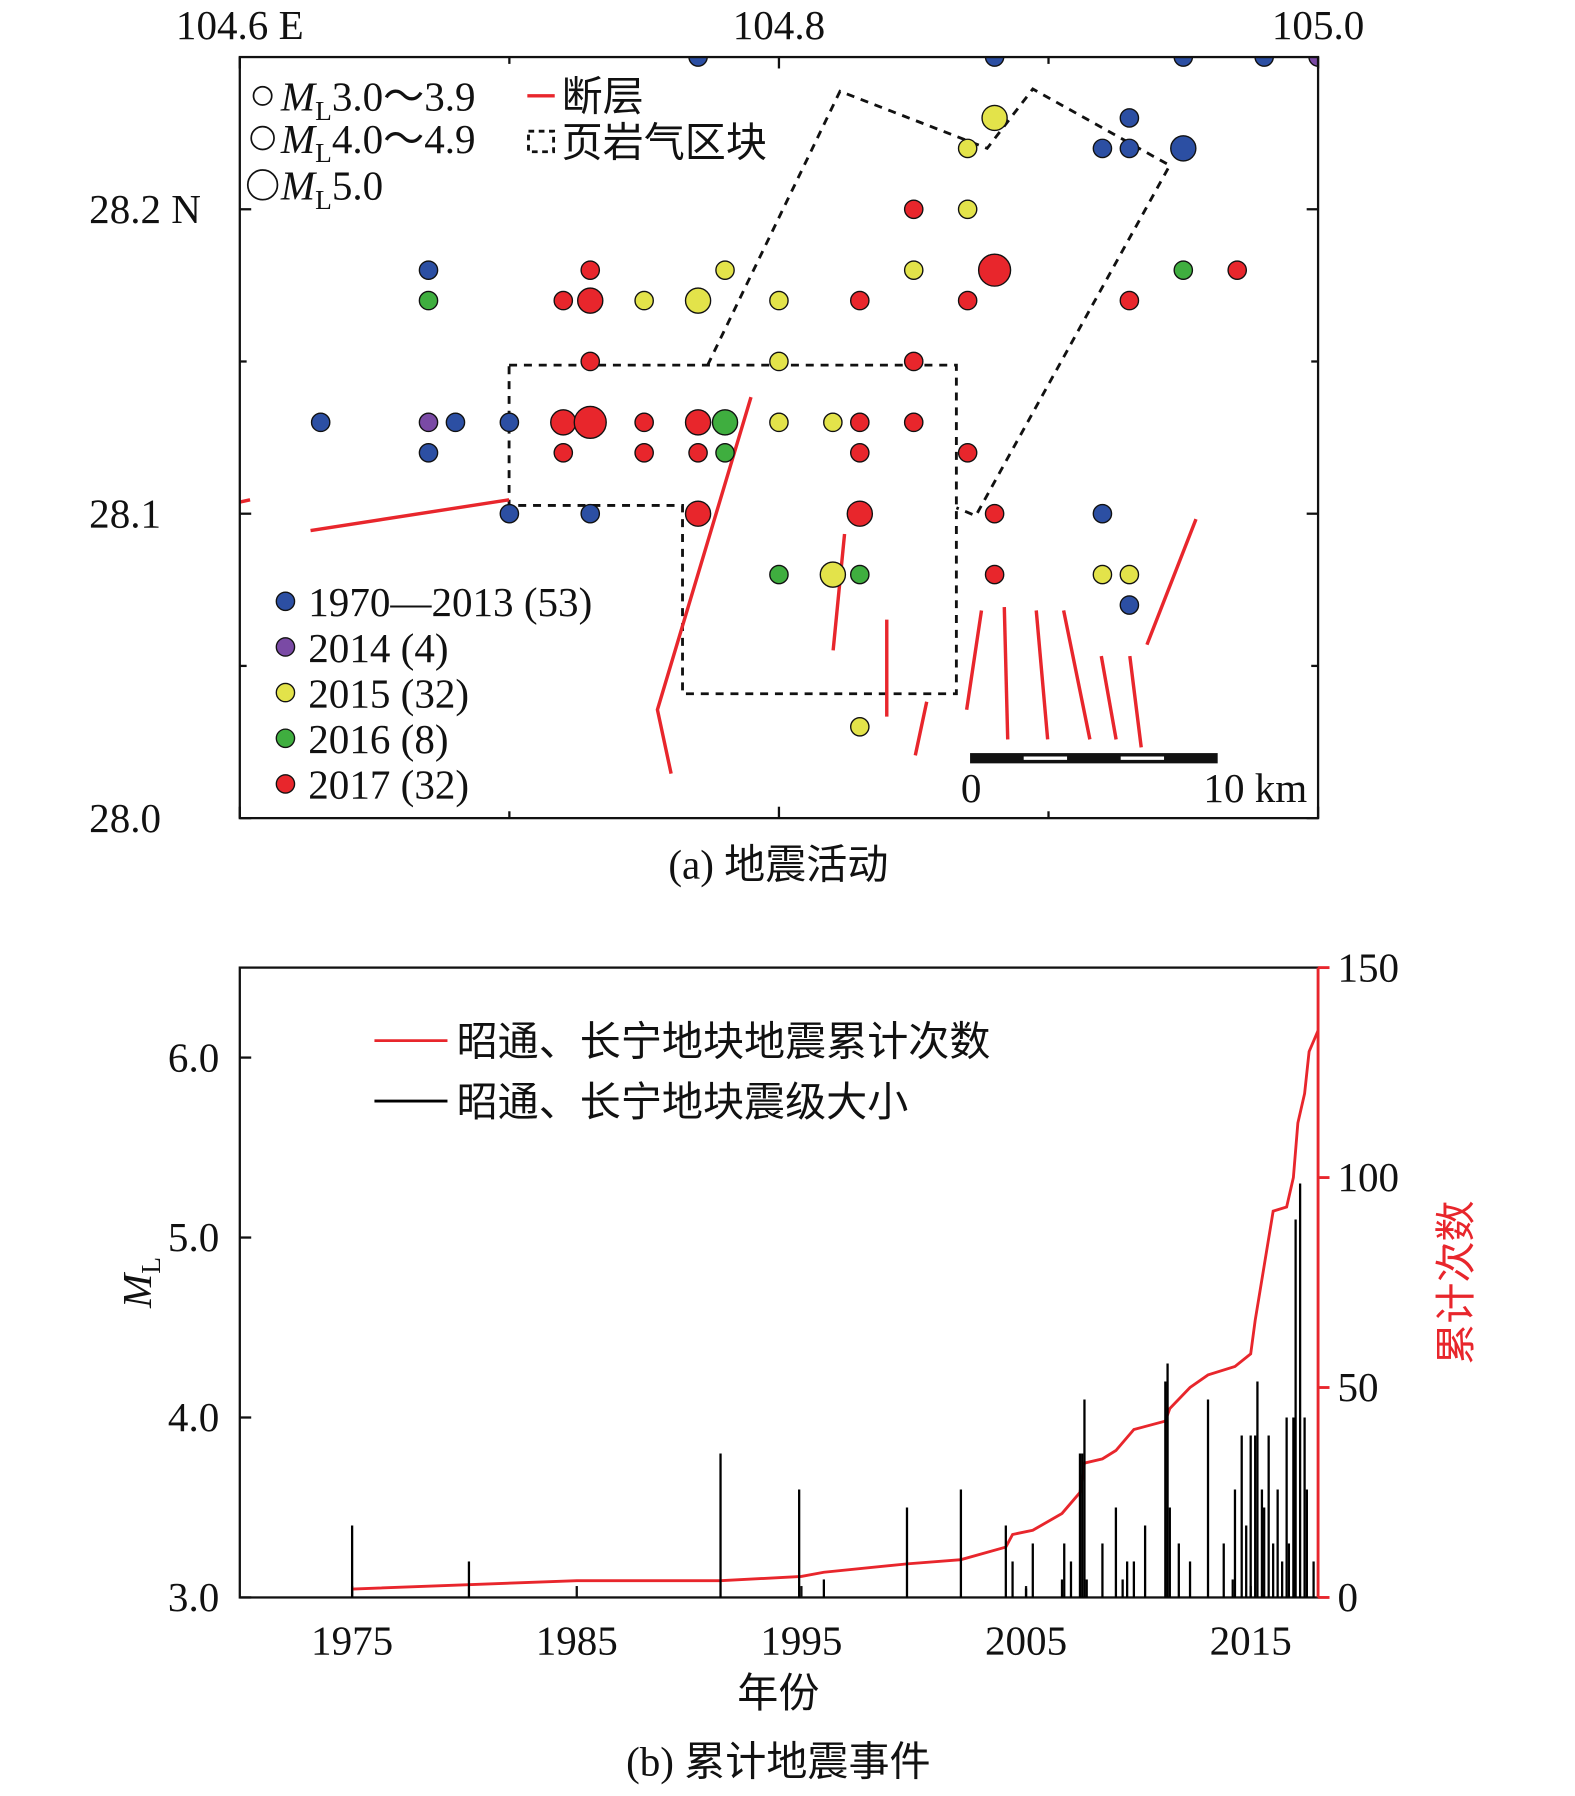 The image size is (1575, 1796). What do you see at coordinates (724, 1041) in the screenshot?
I see `legend-label: 昭通、长宁地块地震累计次数` at bounding box center [724, 1041].